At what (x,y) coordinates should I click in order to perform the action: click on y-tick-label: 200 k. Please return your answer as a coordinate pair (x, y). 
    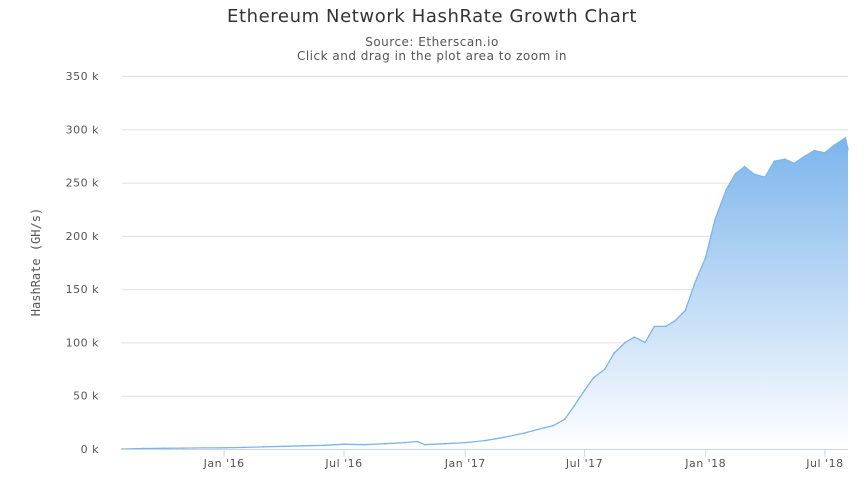
    Looking at the image, I should click on (82, 236).